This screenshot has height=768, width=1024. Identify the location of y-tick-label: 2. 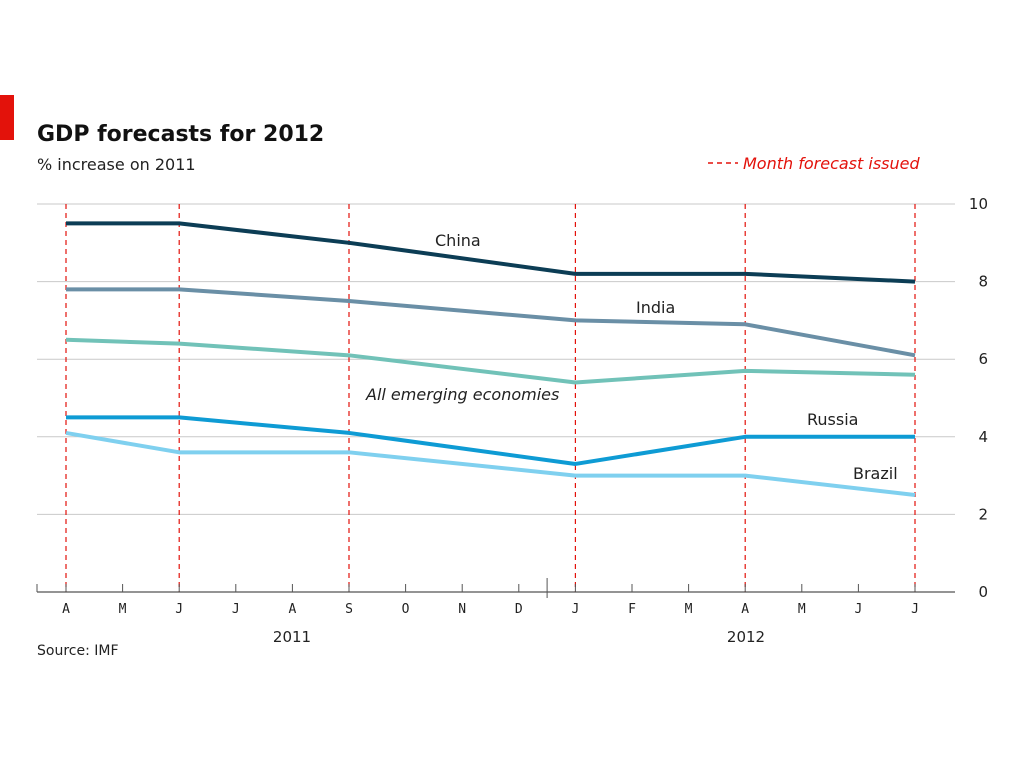
(983, 514).